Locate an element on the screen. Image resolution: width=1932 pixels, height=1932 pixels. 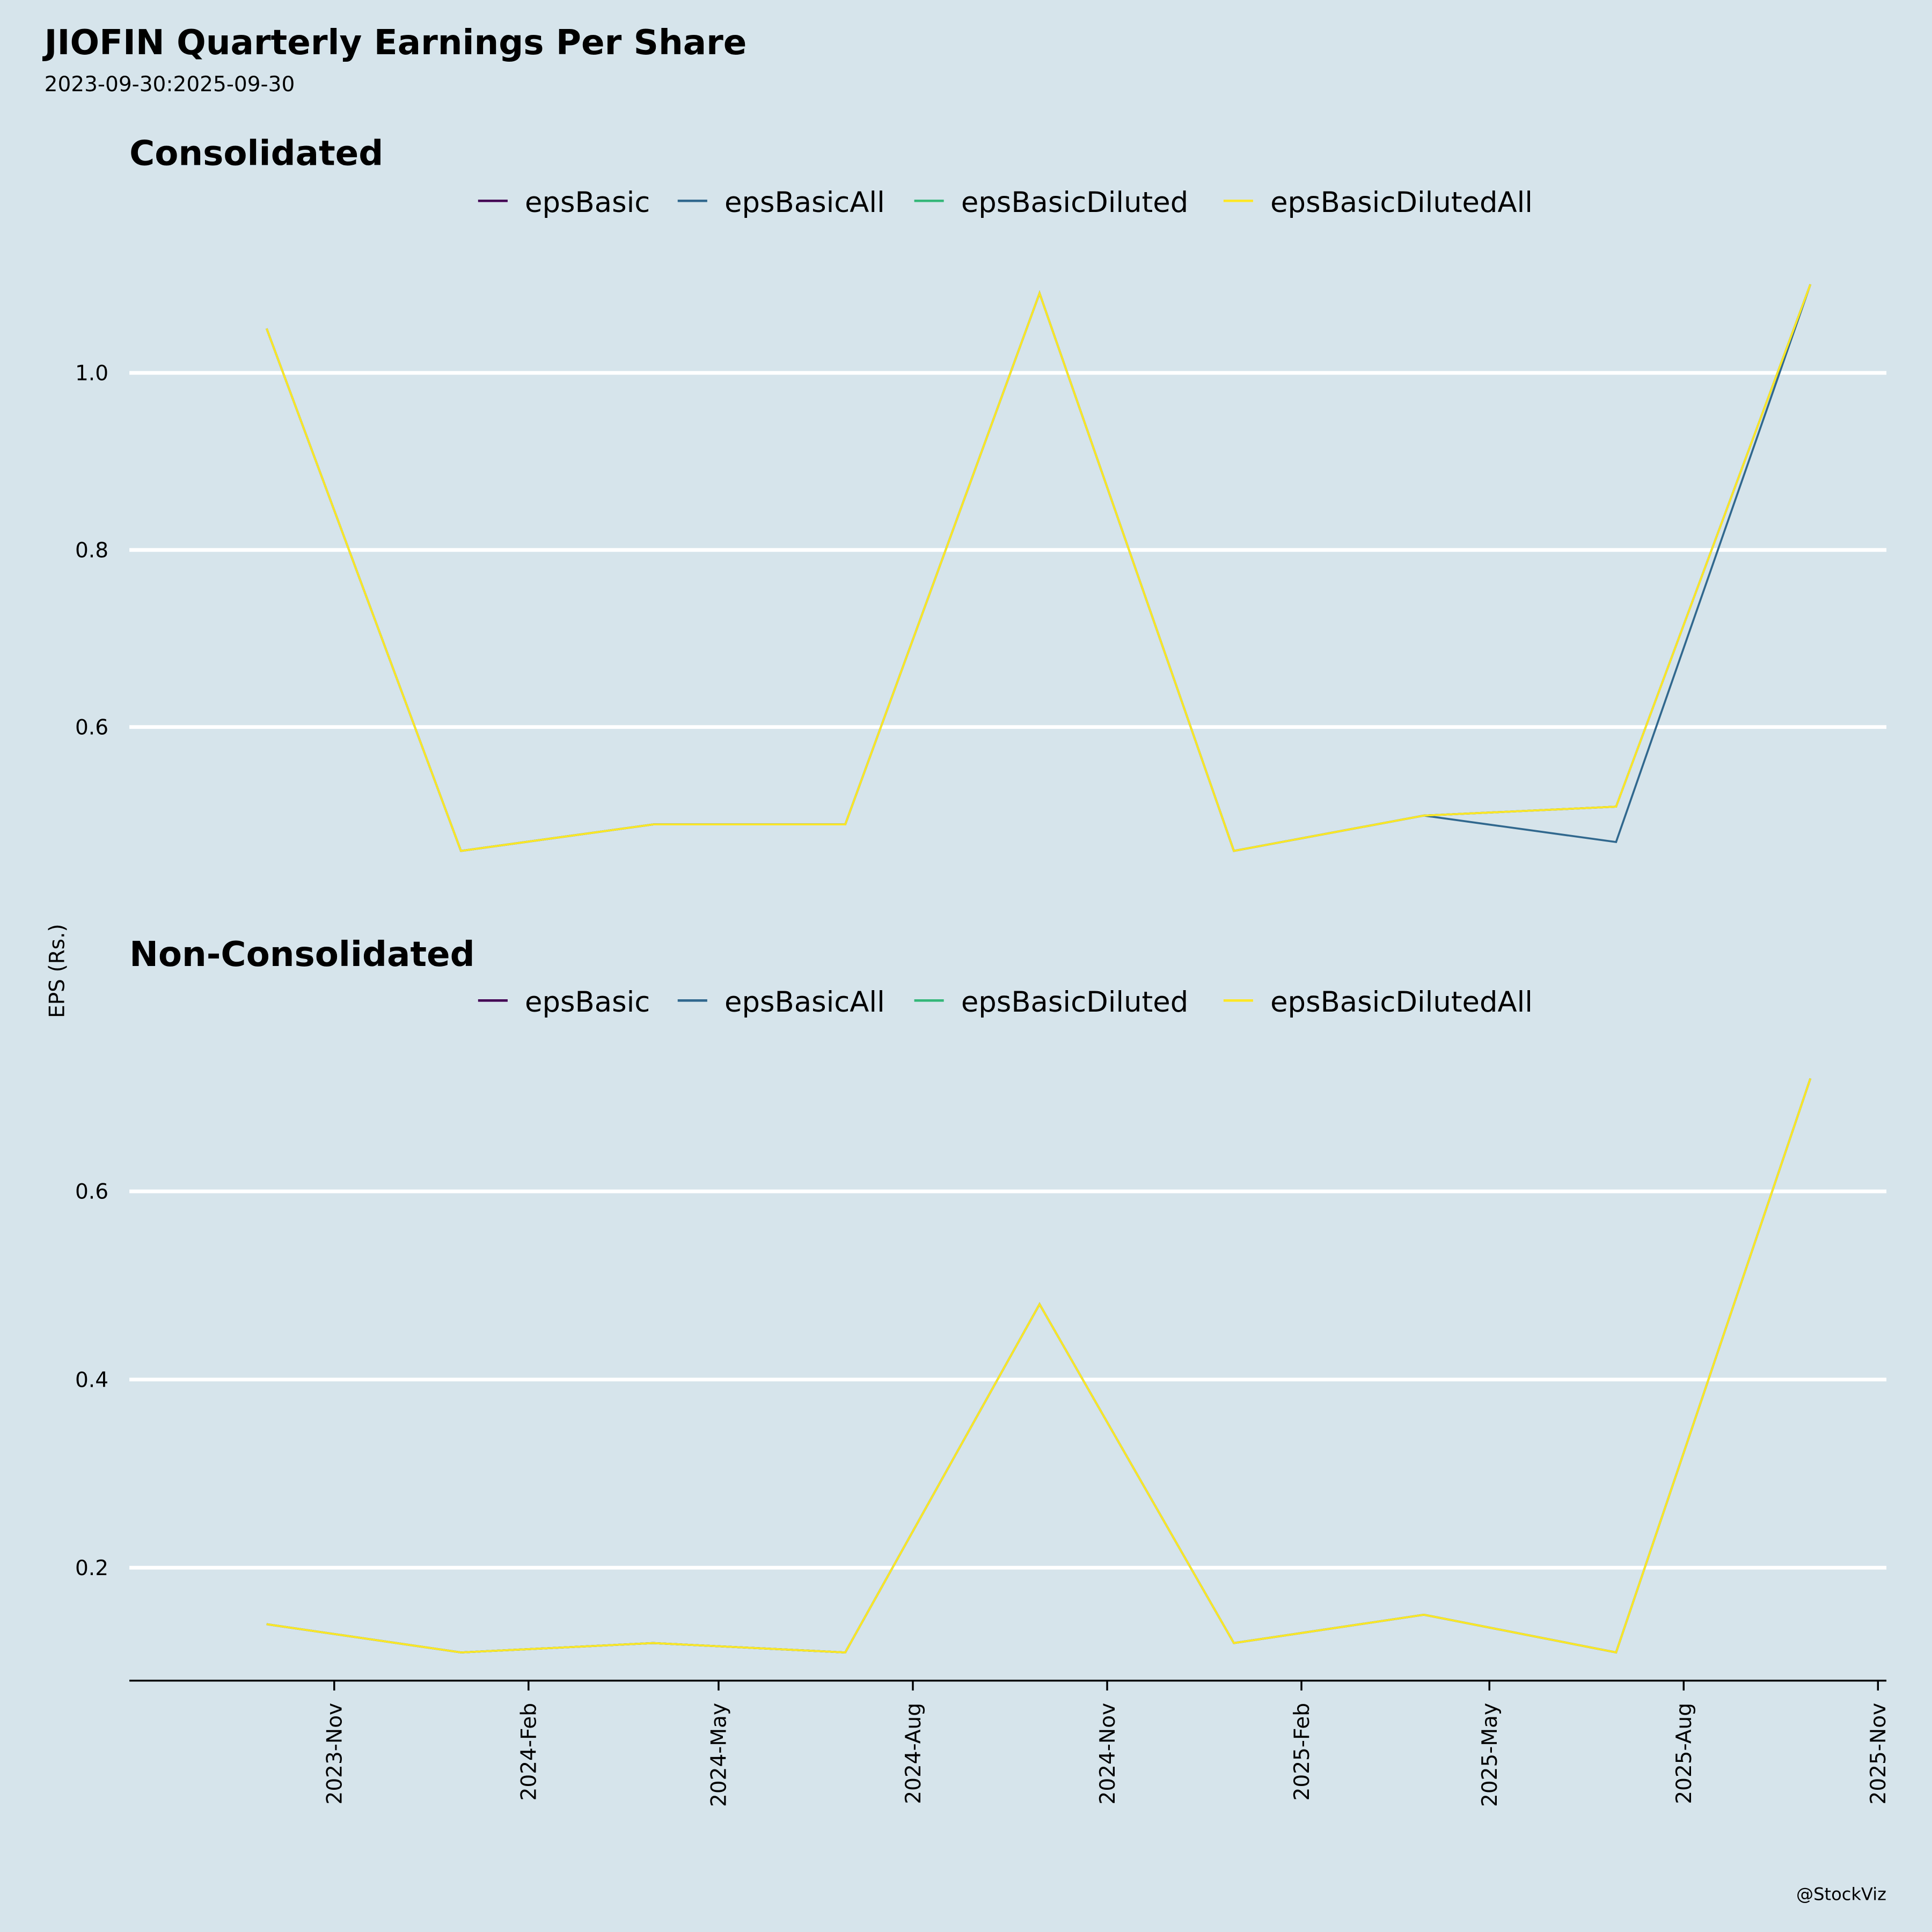
chart-subtitle: 2023-09-30:2025-09-30 is located at coordinates (170, 84).